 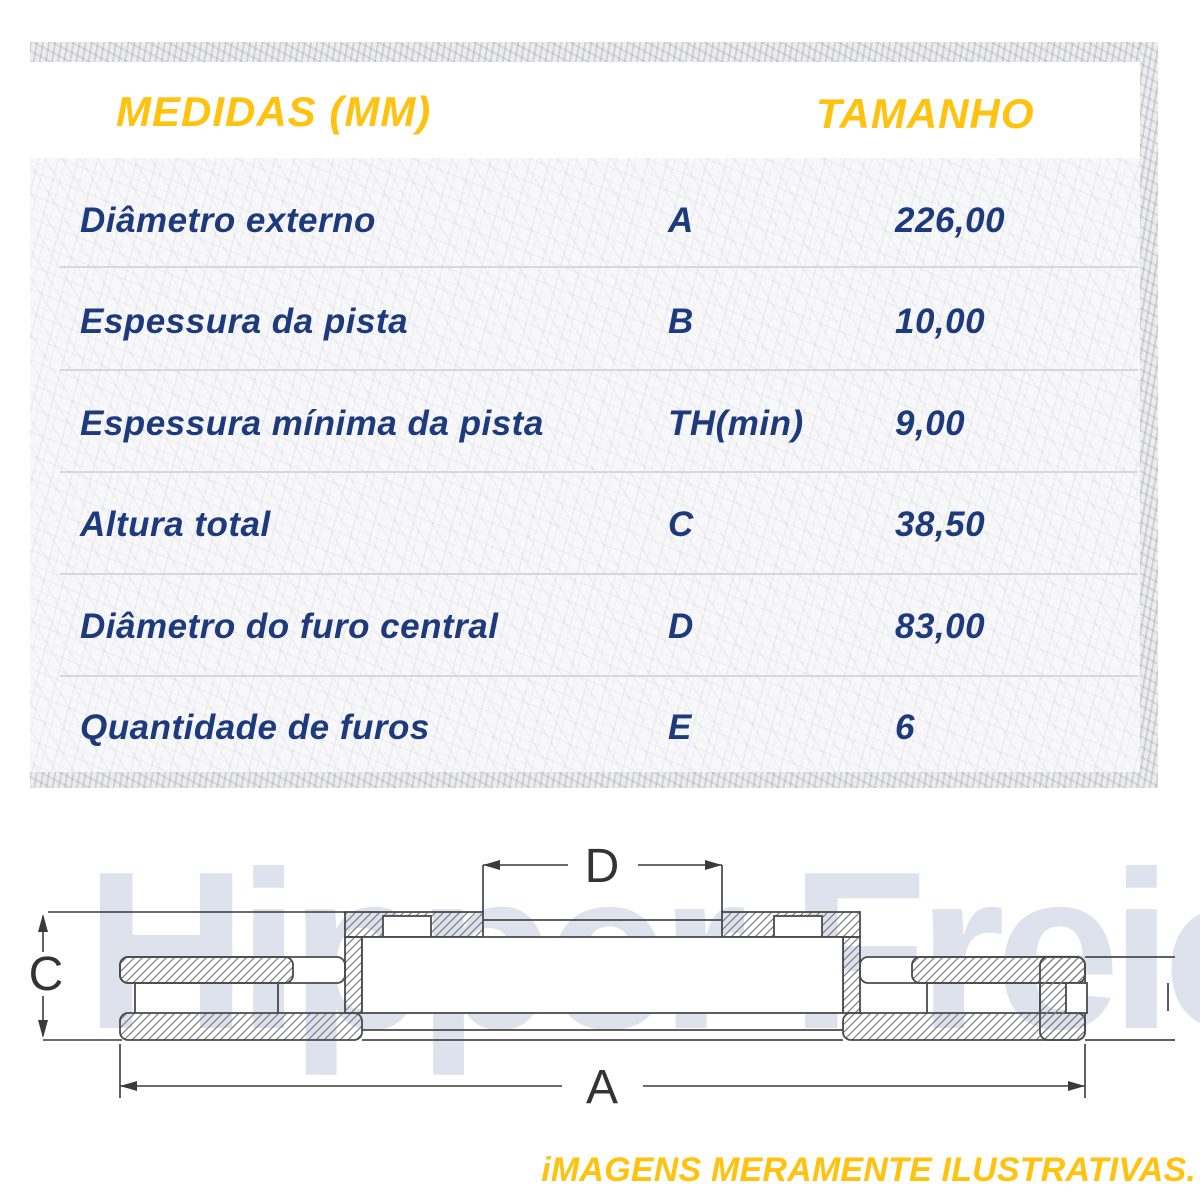 I want to click on panel-edge-top, so click(x=594, y=52).